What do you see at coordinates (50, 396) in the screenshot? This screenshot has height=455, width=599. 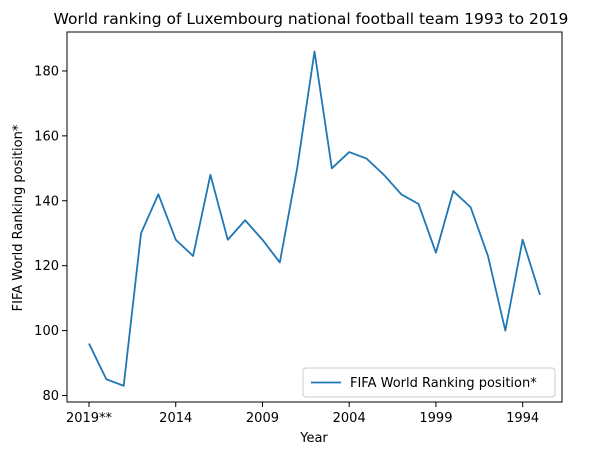 I see `y-tick-label: 80` at bounding box center [50, 396].